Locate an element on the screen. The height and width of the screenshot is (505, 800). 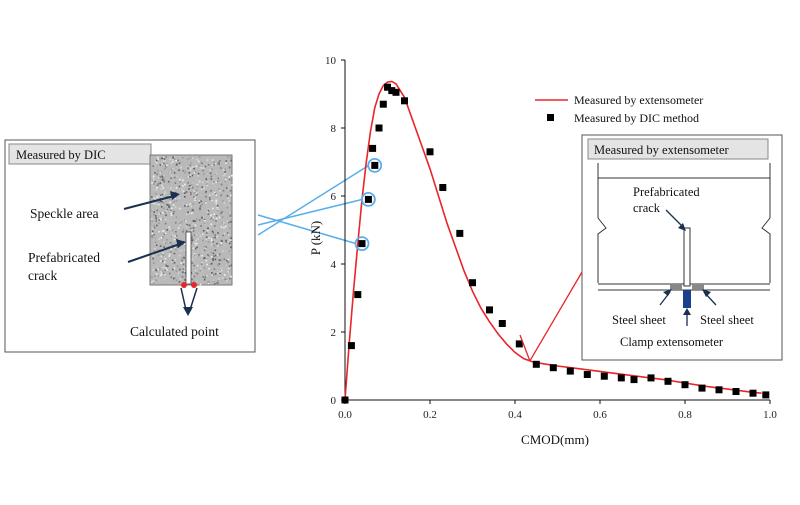
highlight-circles is located at coordinates (368, 204).